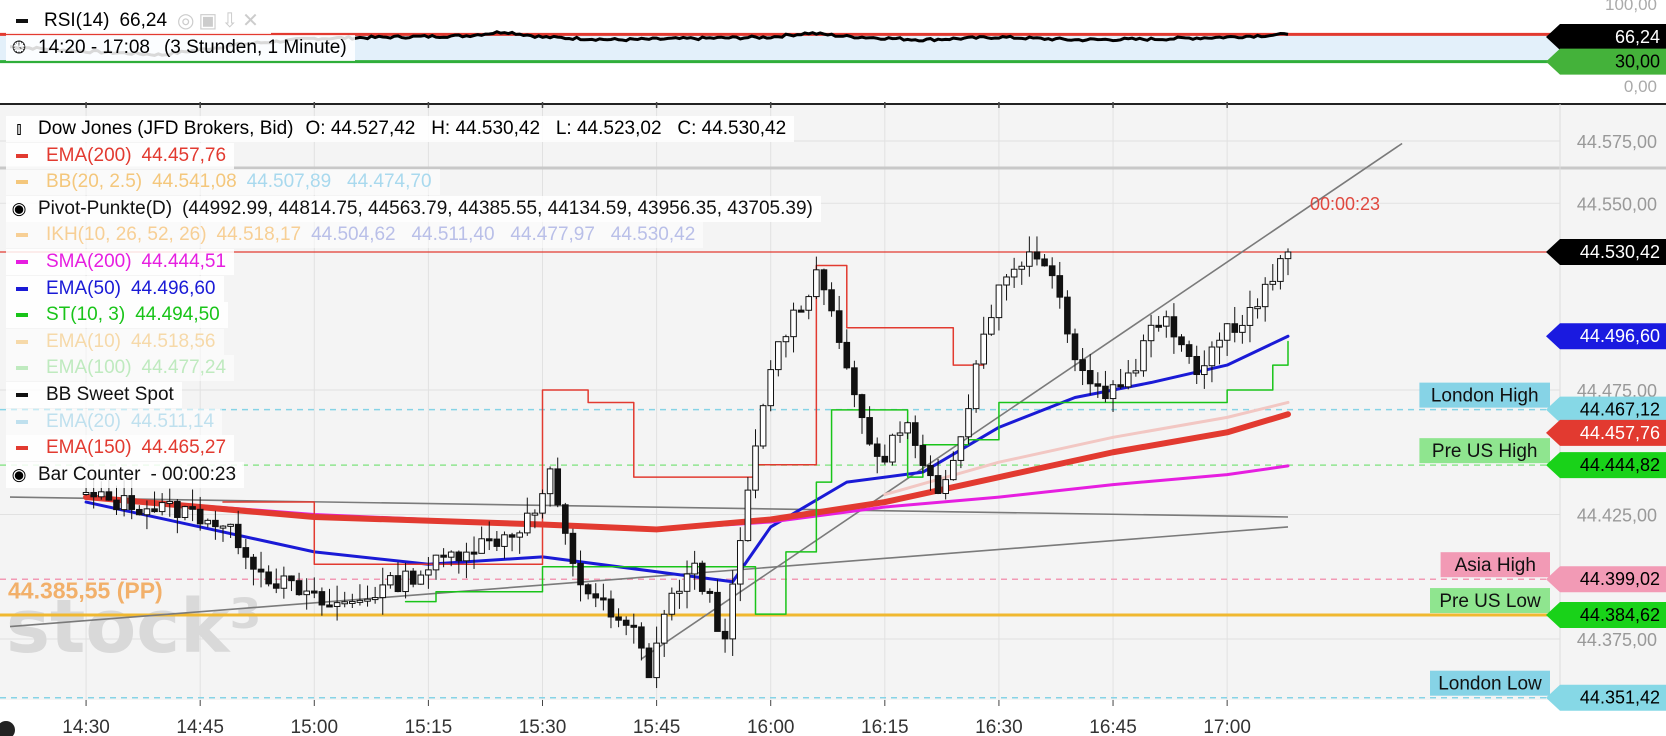 The width and height of the screenshot is (1666, 736). What do you see at coordinates (177, 315) in the screenshot?
I see `legend-value: 44.494,50` at bounding box center [177, 315].